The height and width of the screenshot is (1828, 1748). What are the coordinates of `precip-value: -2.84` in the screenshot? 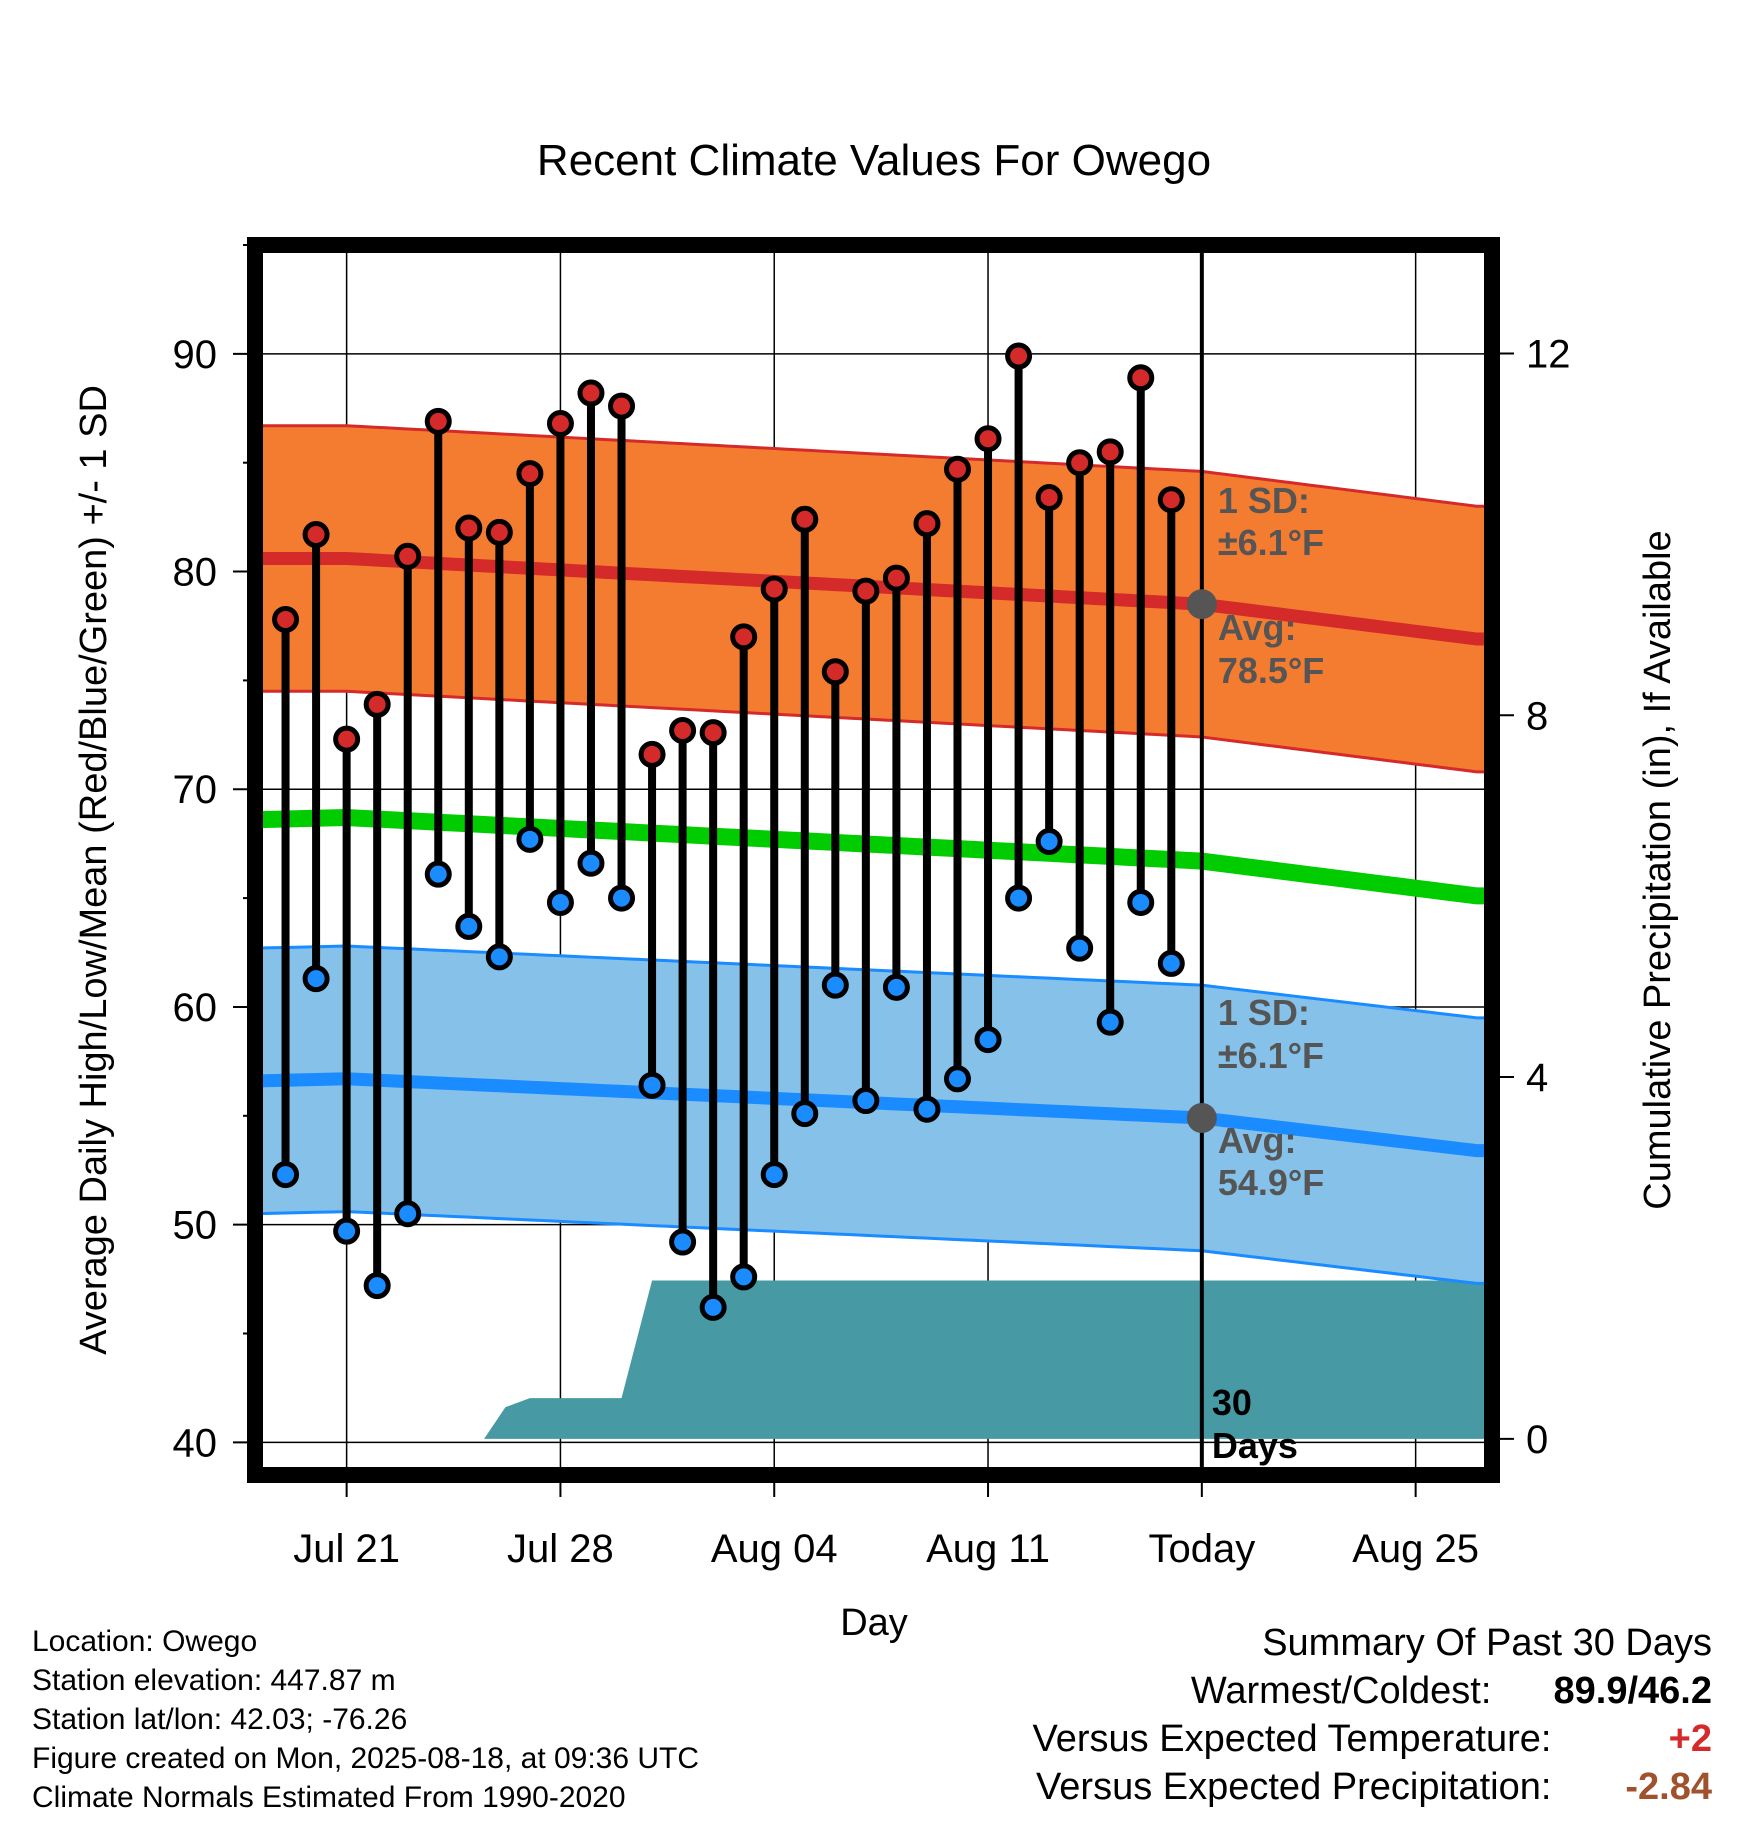 It's located at (1668, 1787).